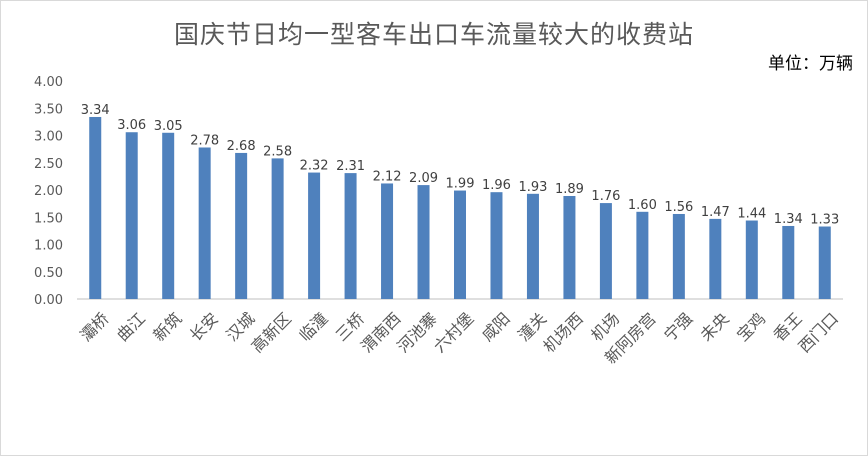 The height and width of the screenshot is (456, 868). I want to click on category-label: 高新区, so click(271, 332).